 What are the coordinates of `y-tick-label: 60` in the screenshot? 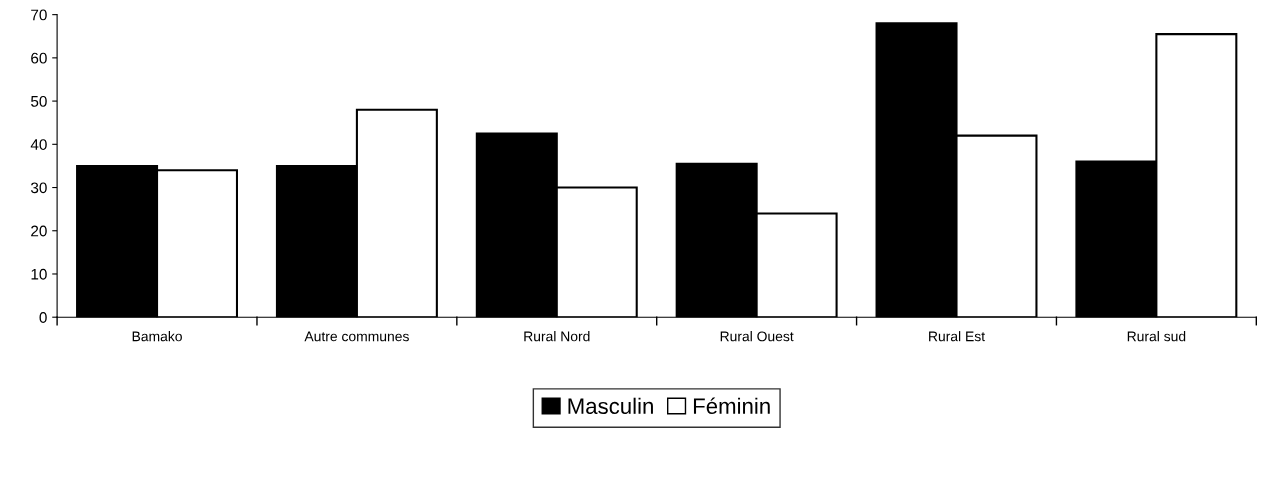 It's located at (39, 58).